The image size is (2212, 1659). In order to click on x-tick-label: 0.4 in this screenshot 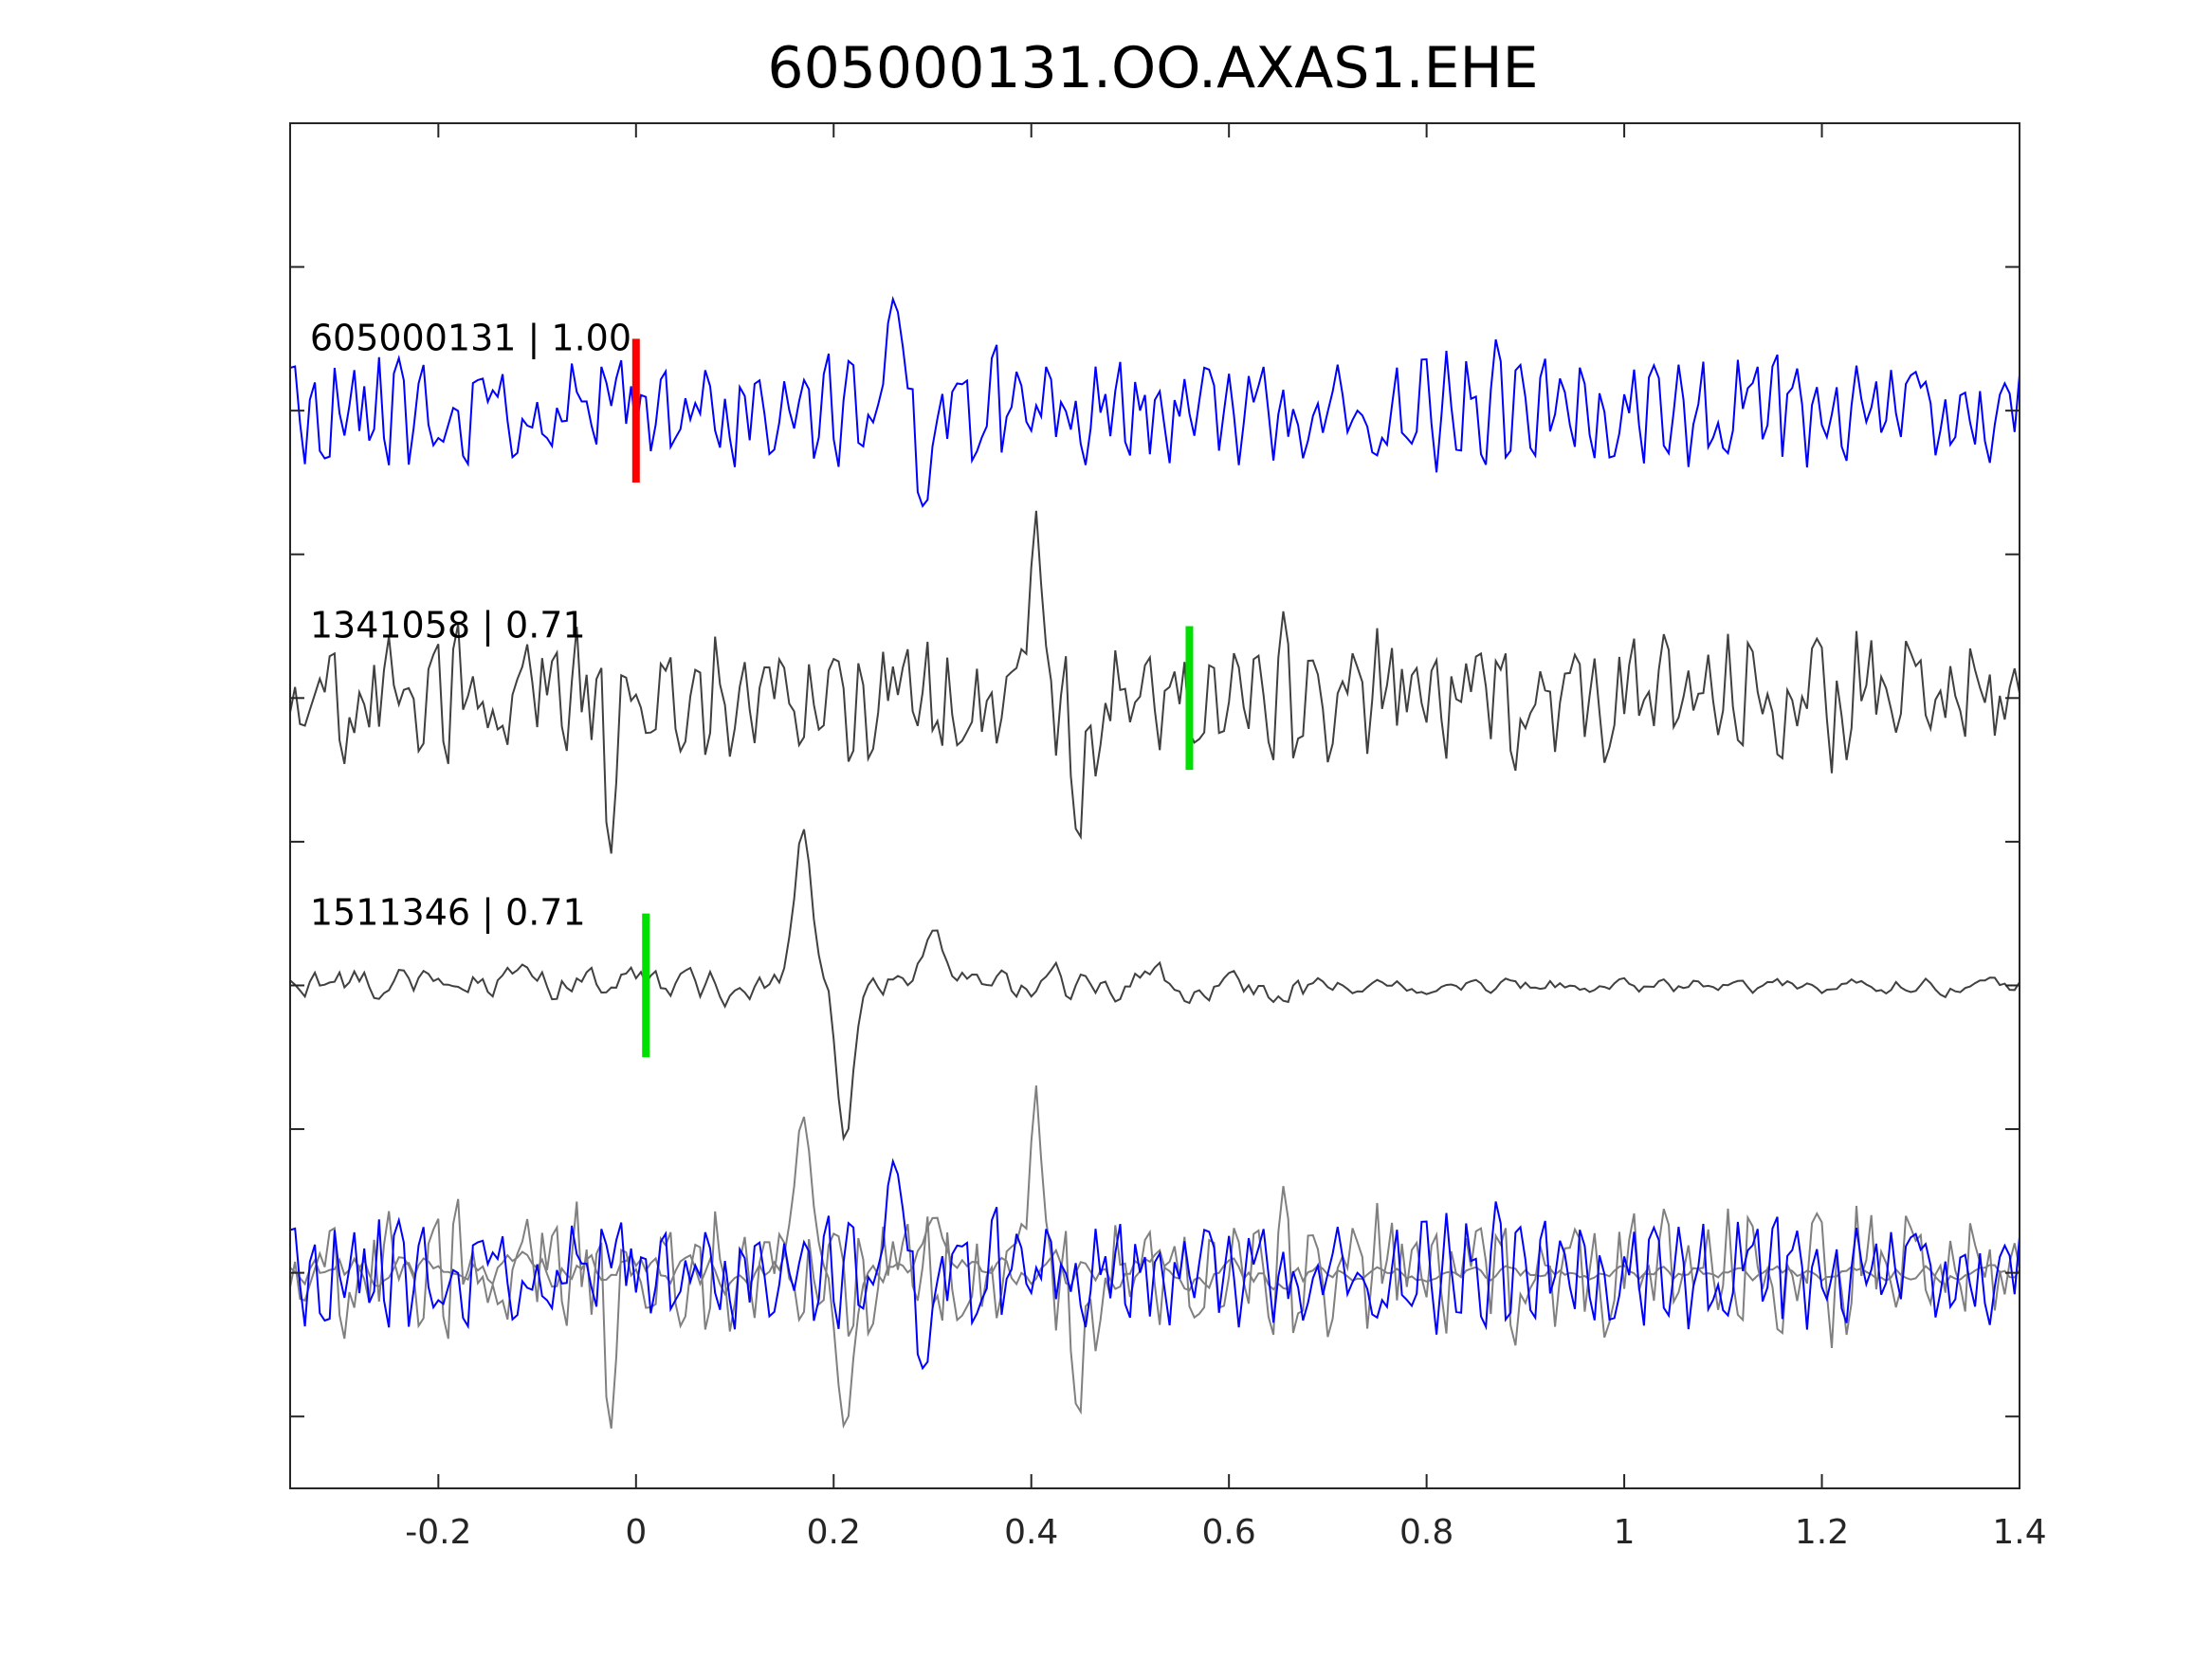, I will do `click(1031, 1532)`.